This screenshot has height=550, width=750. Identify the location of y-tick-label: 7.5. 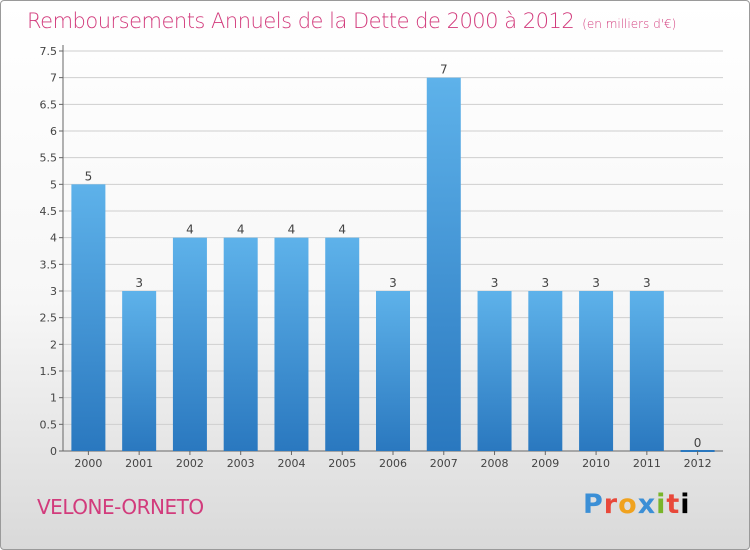
(49, 51).